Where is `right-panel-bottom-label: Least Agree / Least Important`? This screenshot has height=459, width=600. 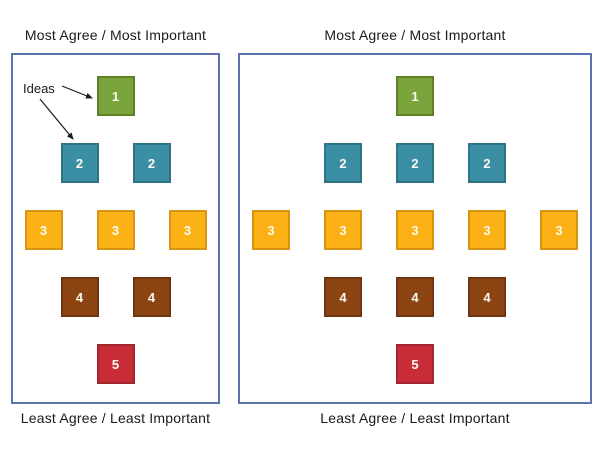 right-panel-bottom-label: Least Agree / Least Important is located at coordinates (415, 418).